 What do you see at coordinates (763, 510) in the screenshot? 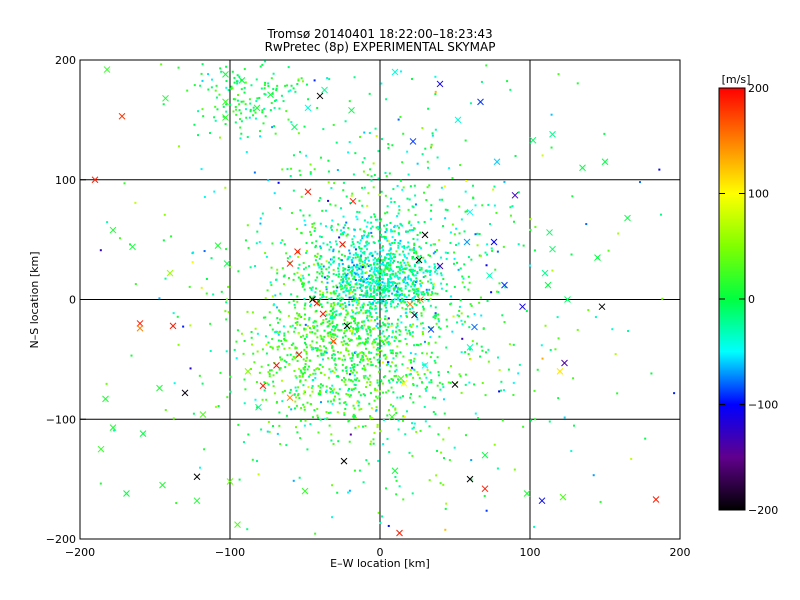
I see `colorbar-tick-label: −200` at bounding box center [763, 510].